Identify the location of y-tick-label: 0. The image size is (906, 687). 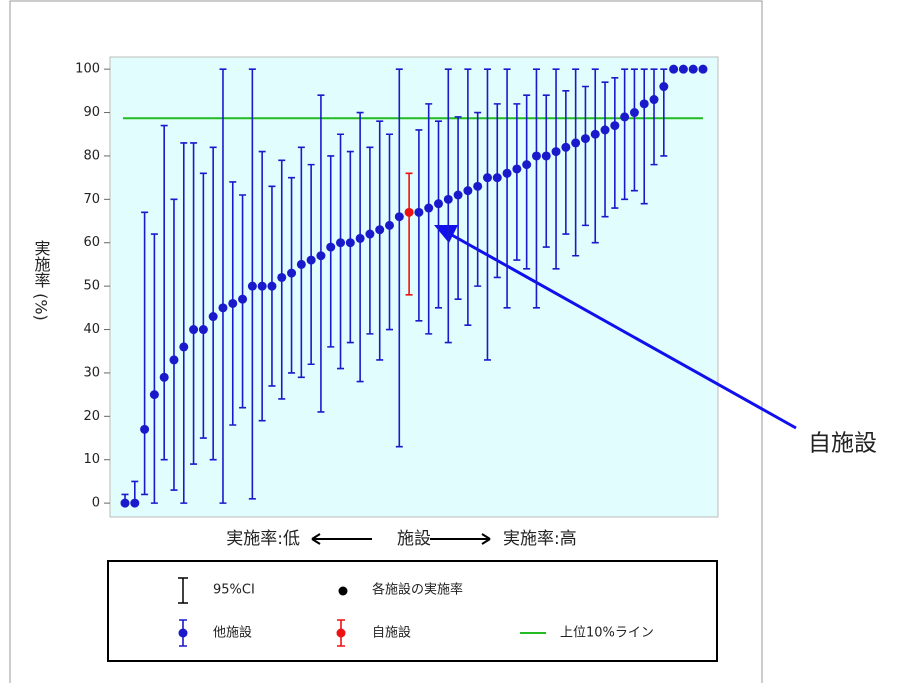
(96, 503).